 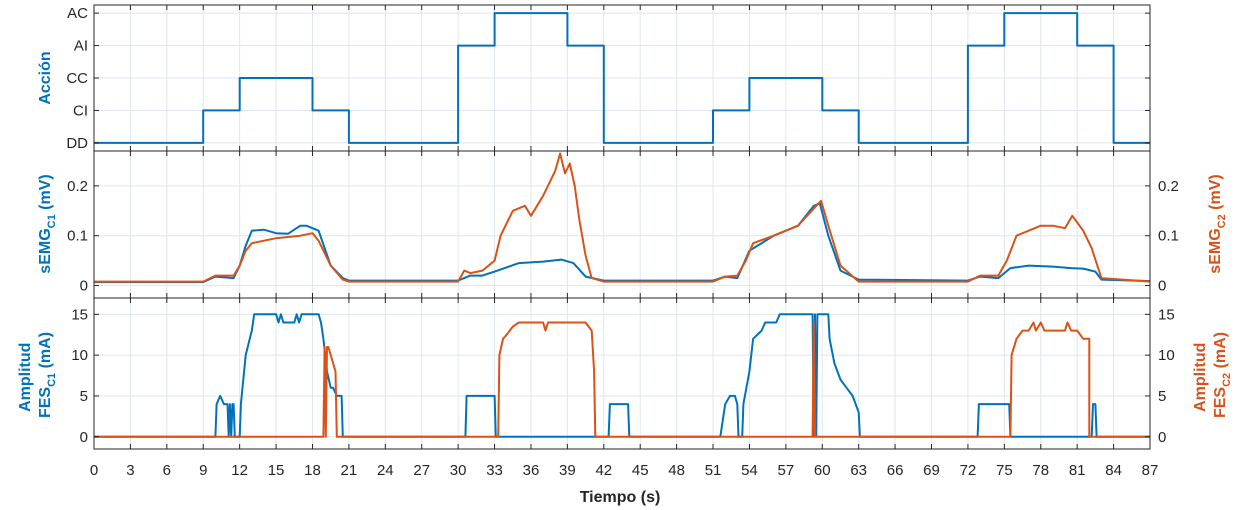 I want to click on x-tick-label: 39, so click(x=567, y=470).